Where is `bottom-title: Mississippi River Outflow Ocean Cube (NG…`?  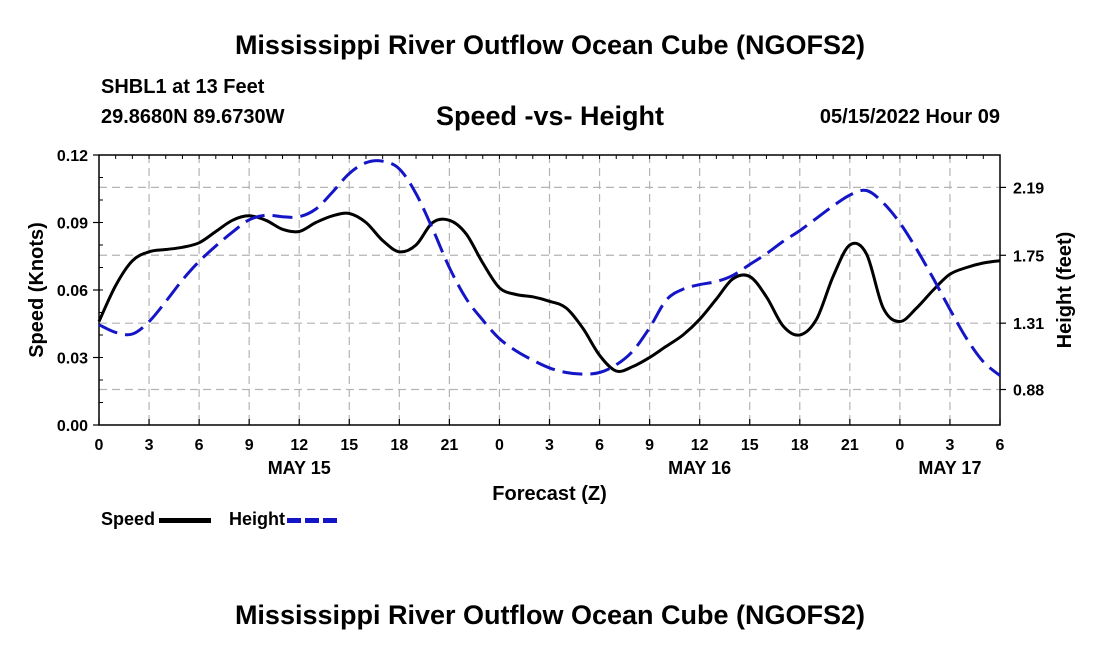
bottom-title: Mississippi River Outflow Ocean Cube (NG… is located at coordinates (550, 615).